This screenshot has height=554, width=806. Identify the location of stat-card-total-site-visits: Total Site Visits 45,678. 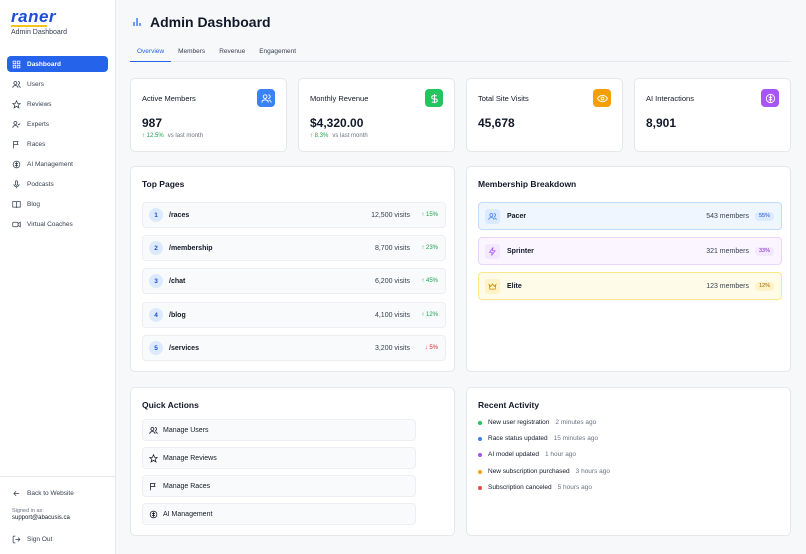
(544, 115).